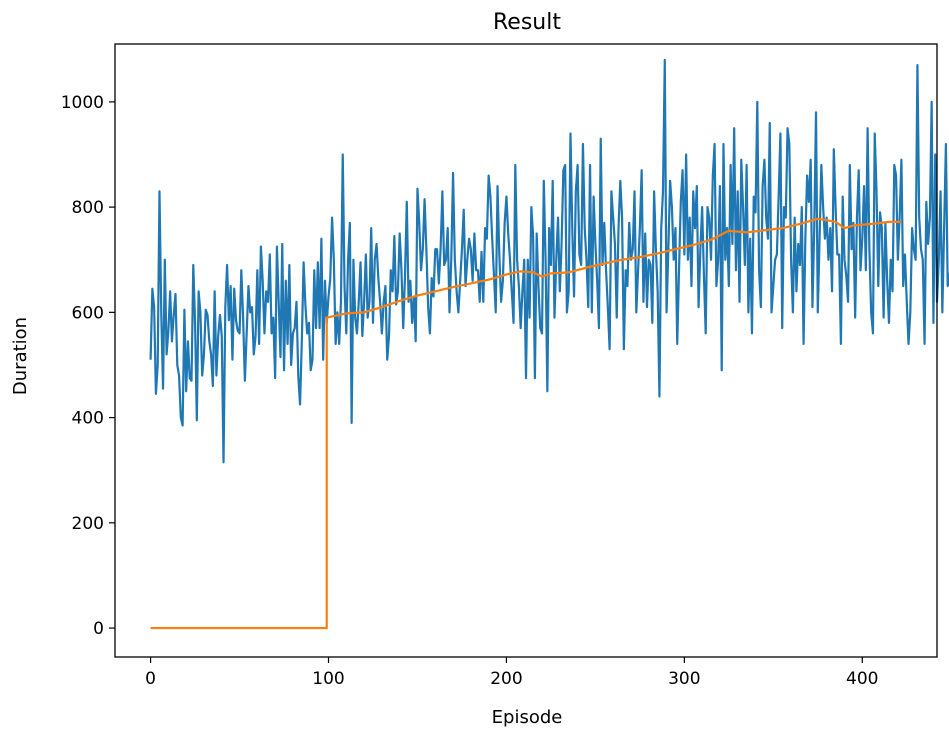 The width and height of the screenshot is (949, 739). I want to click on y-tick-label: 0, so click(98, 629).